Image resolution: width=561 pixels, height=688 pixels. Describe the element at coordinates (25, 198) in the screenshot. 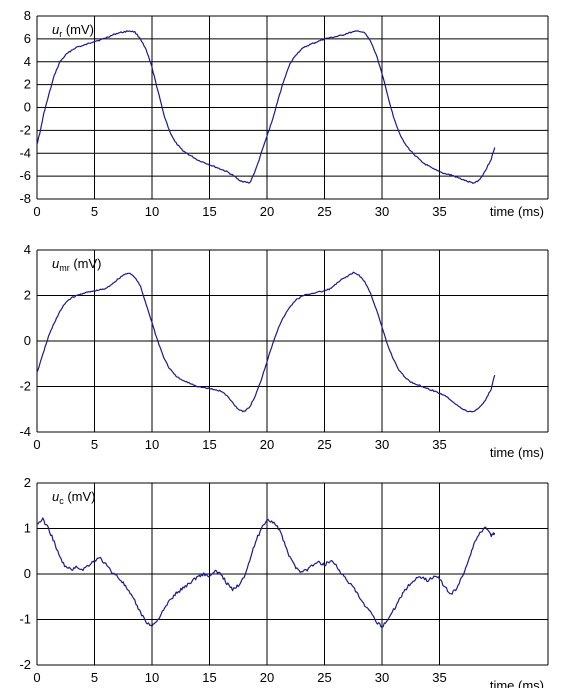

I see `y-tick-label: -8` at that location.